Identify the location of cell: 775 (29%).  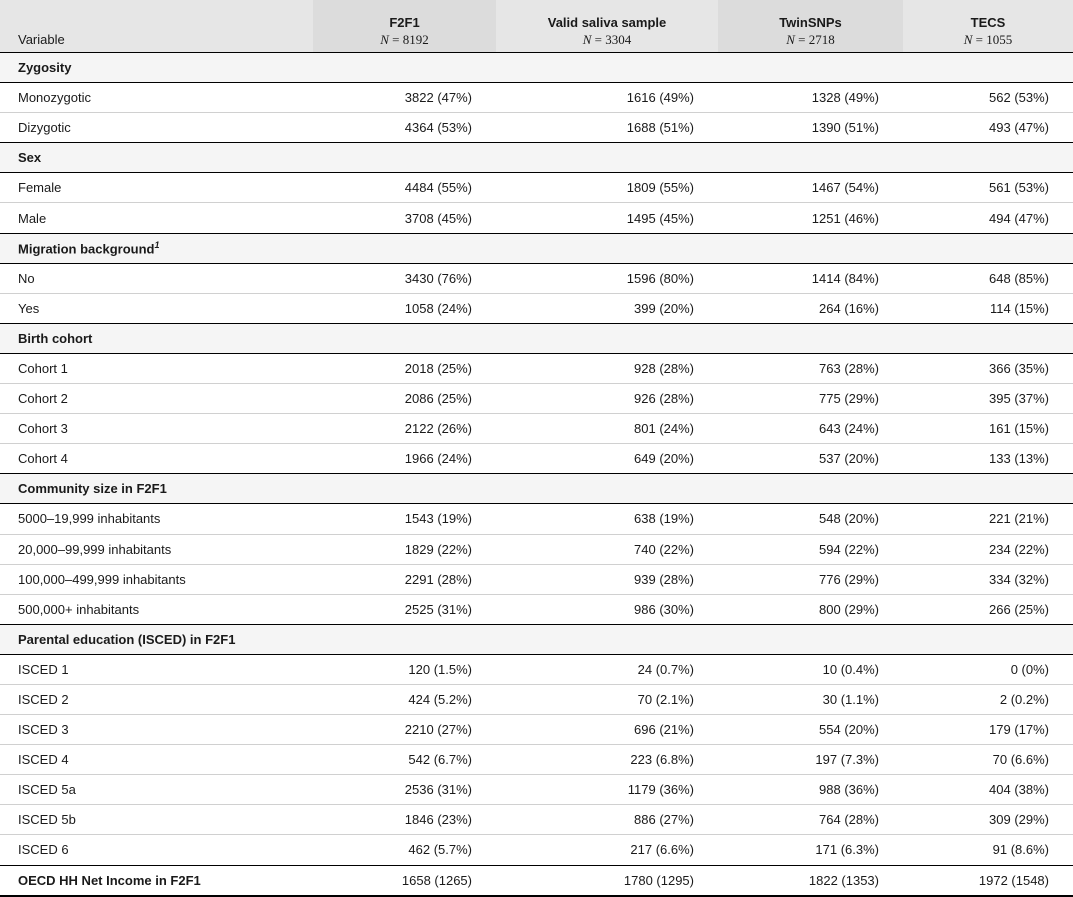
(810, 398).